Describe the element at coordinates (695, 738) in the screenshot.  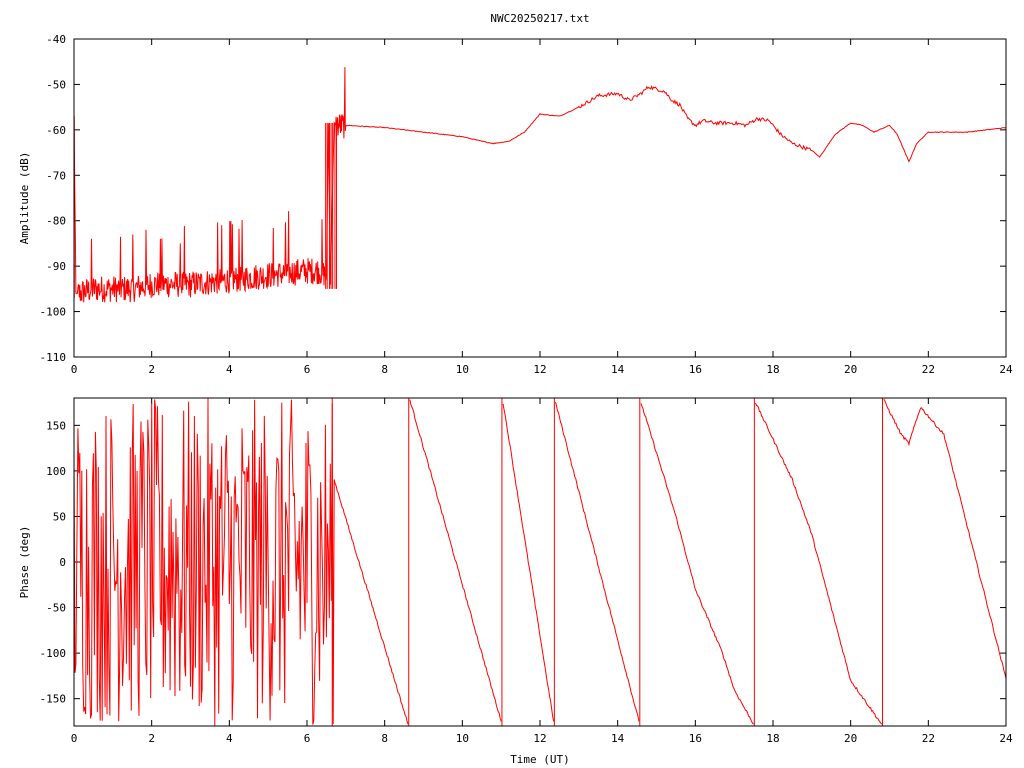
I see `phase-xtick-label: 16` at that location.